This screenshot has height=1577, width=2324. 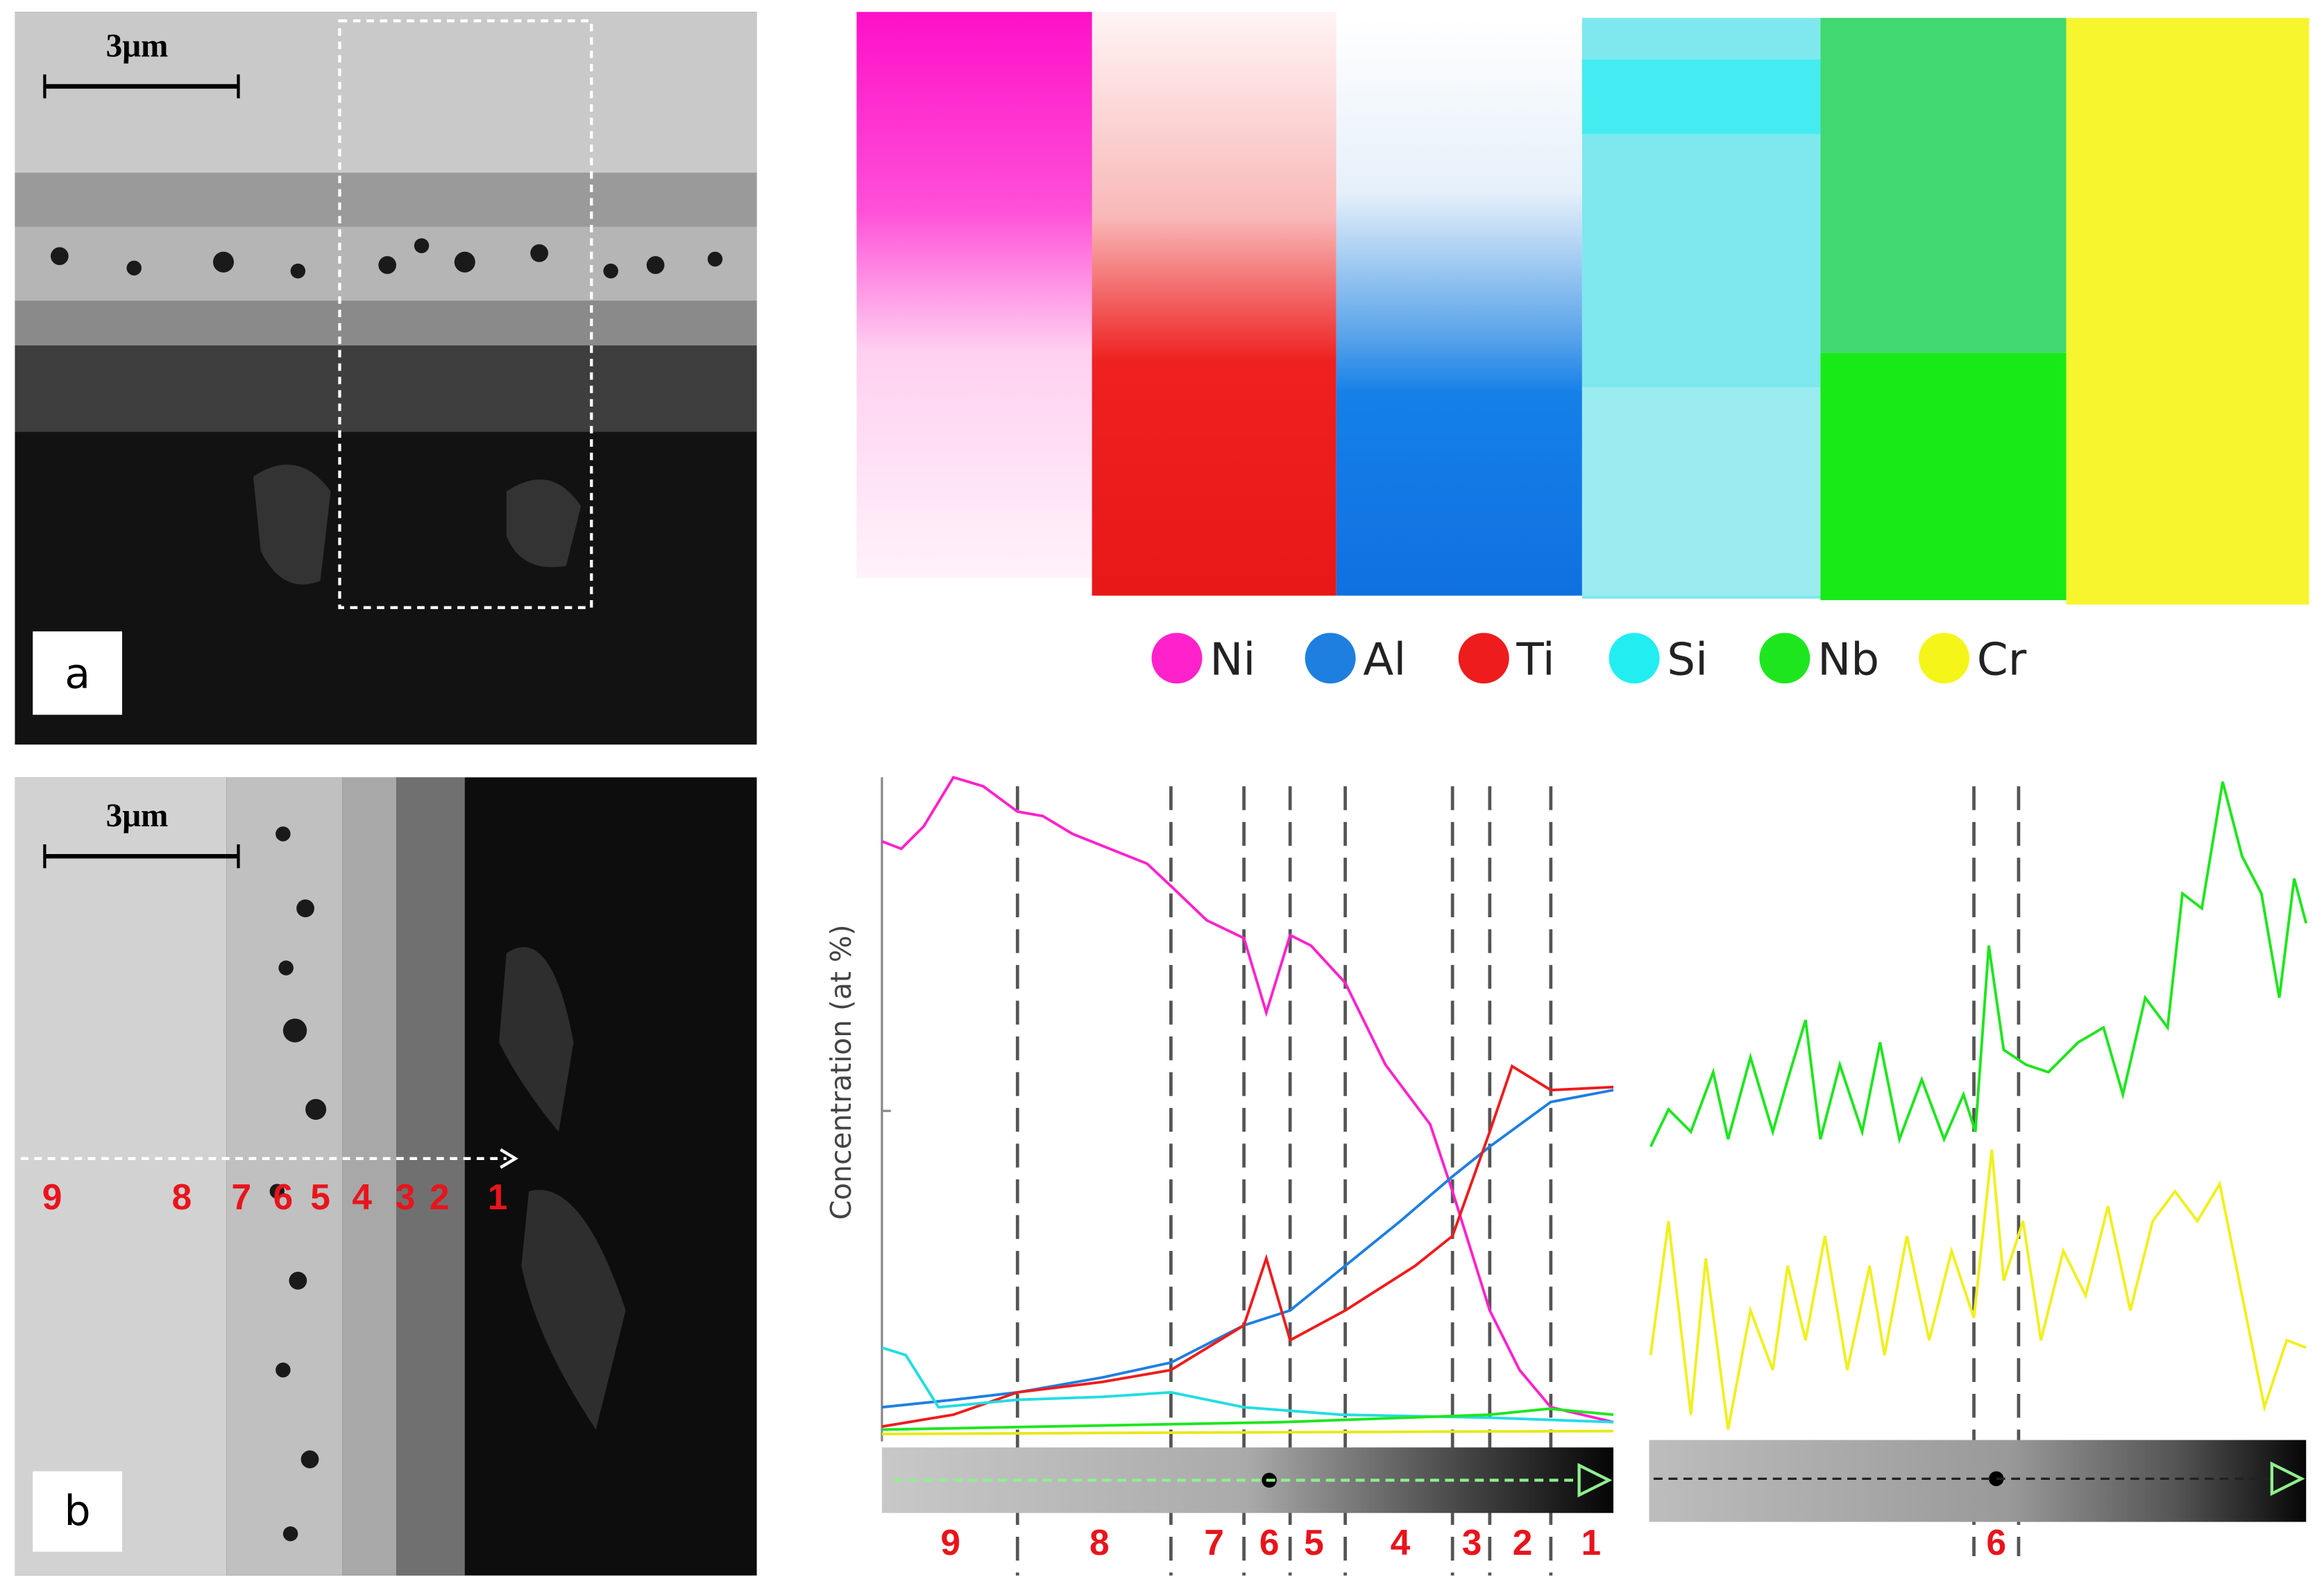 I want to click on legend-label: Nb, so click(x=1848, y=659).